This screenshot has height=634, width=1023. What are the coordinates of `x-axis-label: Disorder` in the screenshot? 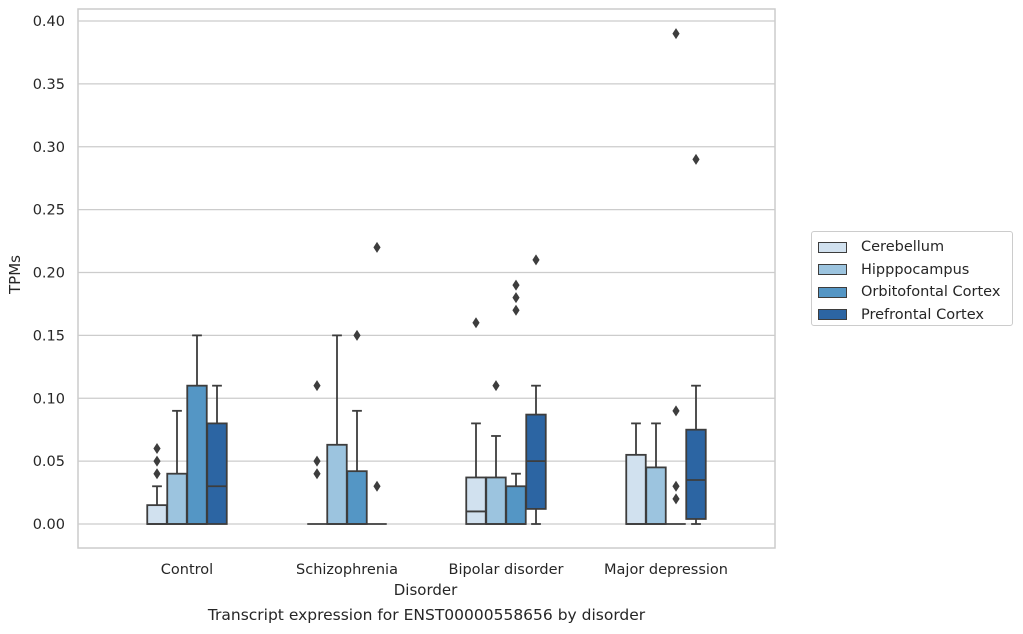 It's located at (426, 590).